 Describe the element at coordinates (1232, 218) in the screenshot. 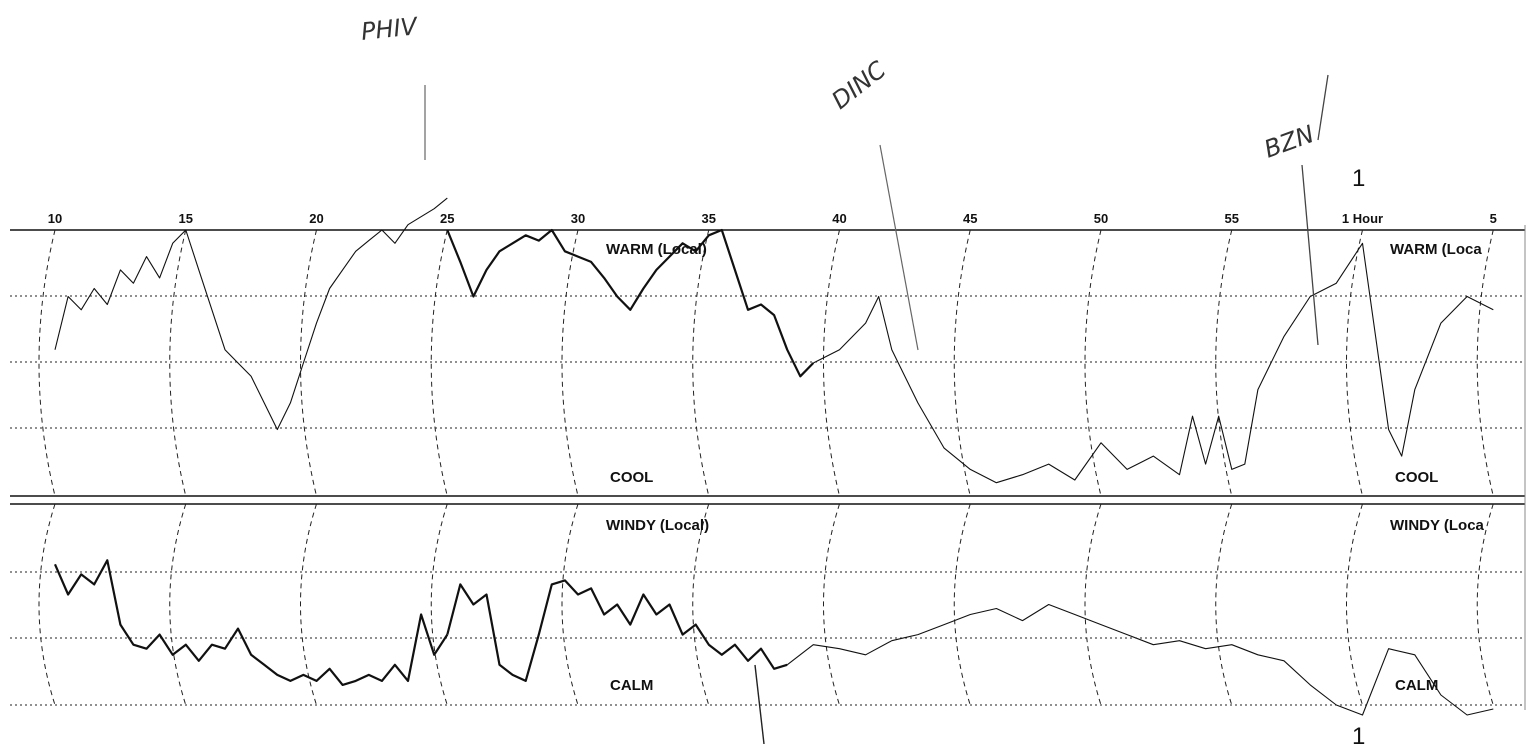

I see `x-tick-label: 55` at that location.